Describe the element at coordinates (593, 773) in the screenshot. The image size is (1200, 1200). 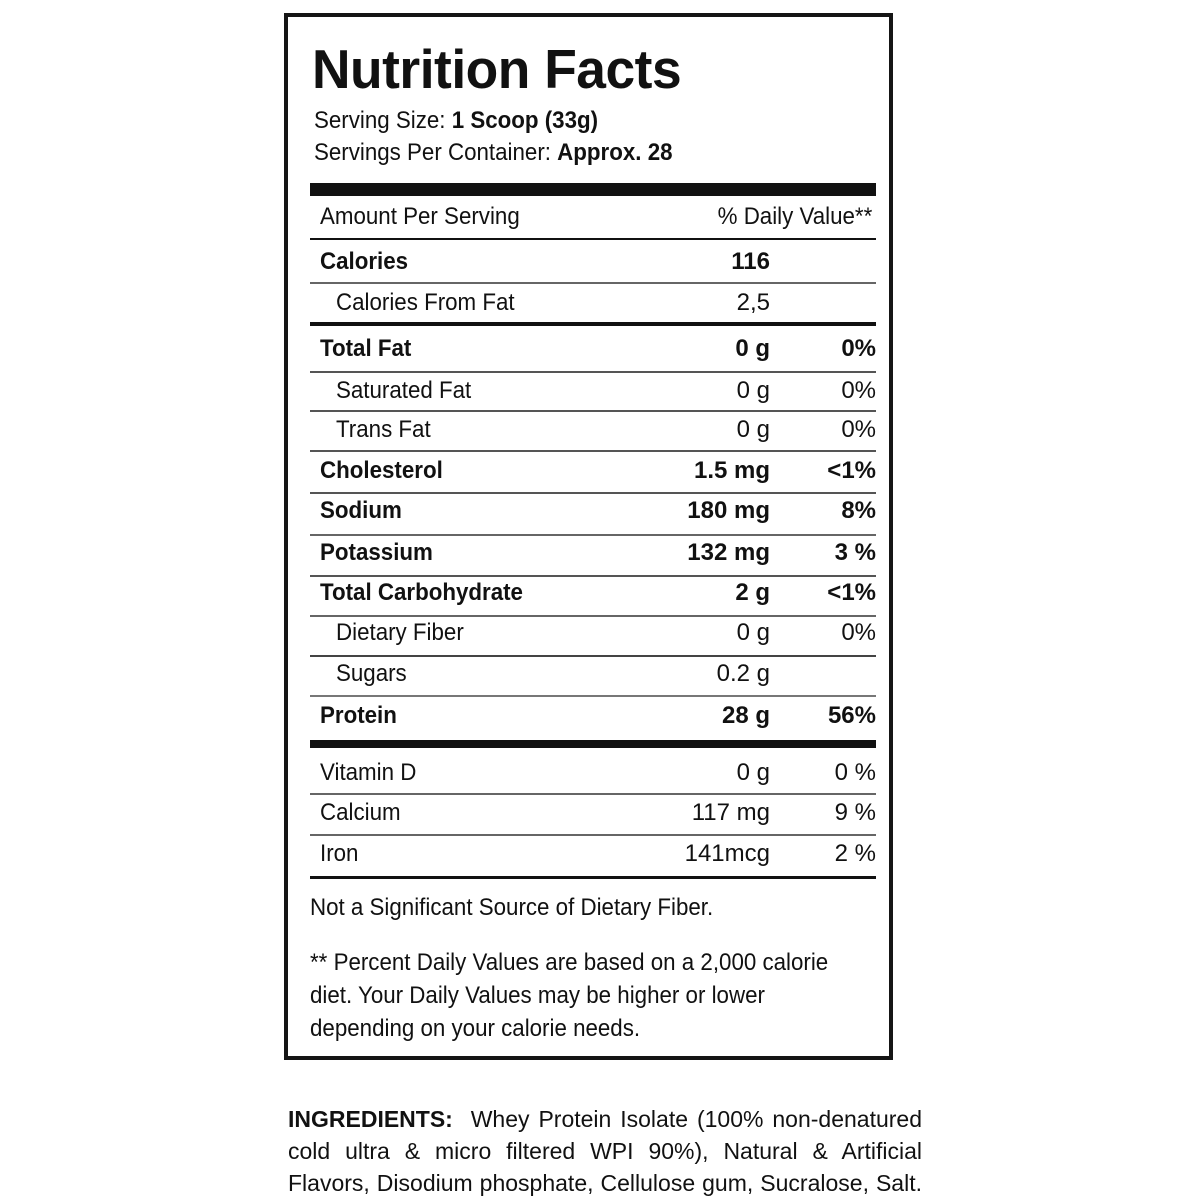
I see `row-vitamin-d: Vitamin D 0 g 0 %` at that location.